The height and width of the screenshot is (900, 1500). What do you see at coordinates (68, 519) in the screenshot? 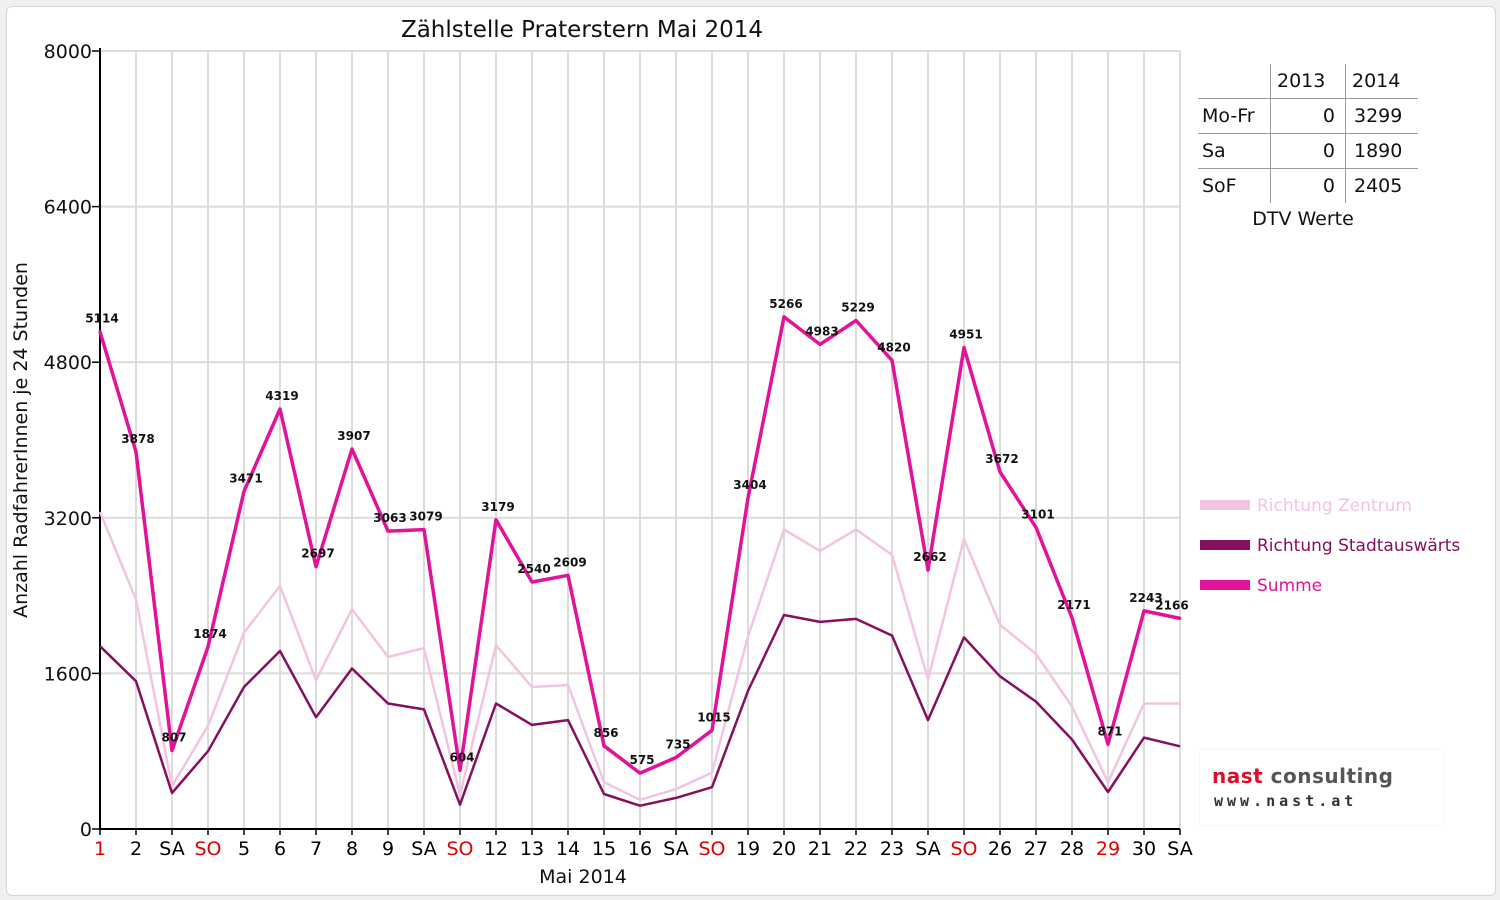
I see `y-tick-label: 3200` at bounding box center [68, 519].